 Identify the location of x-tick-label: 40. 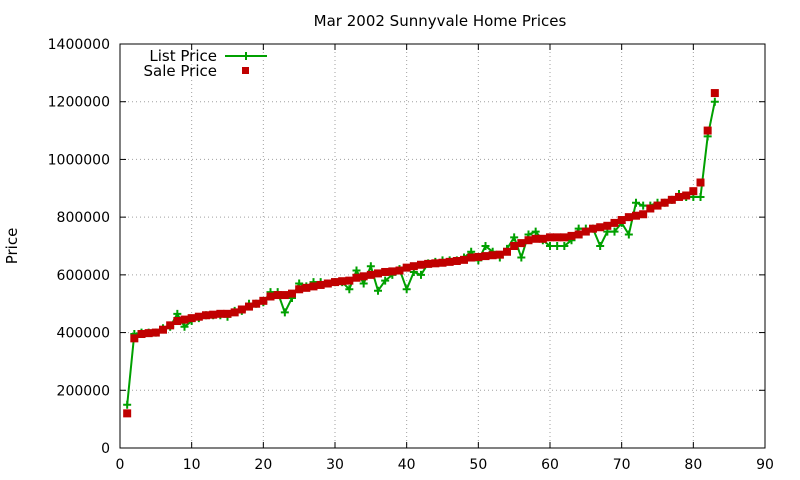
(407, 465).